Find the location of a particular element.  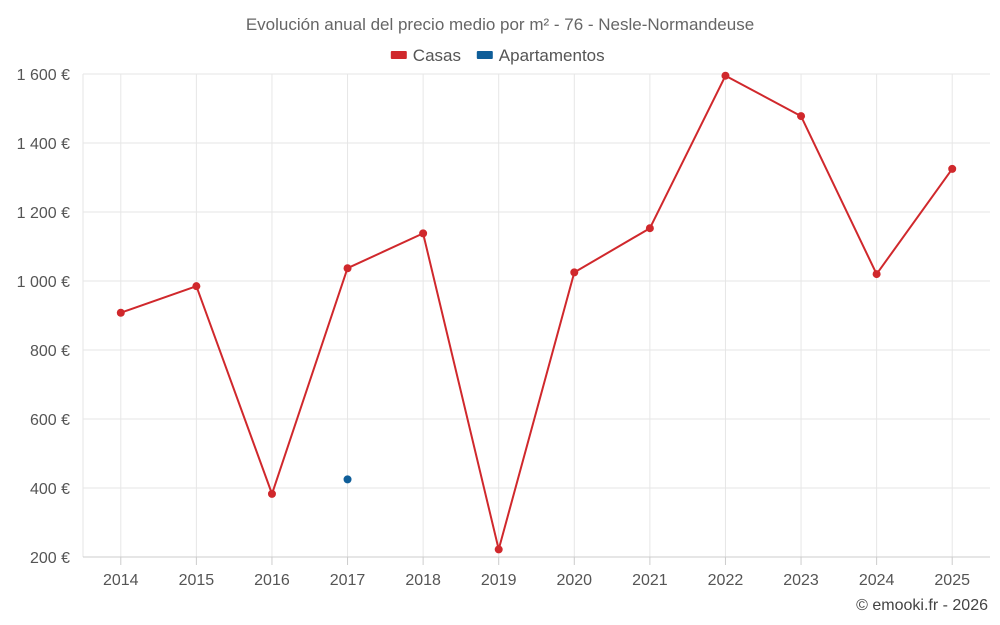

y-tick-label: 200 € is located at coordinates (50, 558).